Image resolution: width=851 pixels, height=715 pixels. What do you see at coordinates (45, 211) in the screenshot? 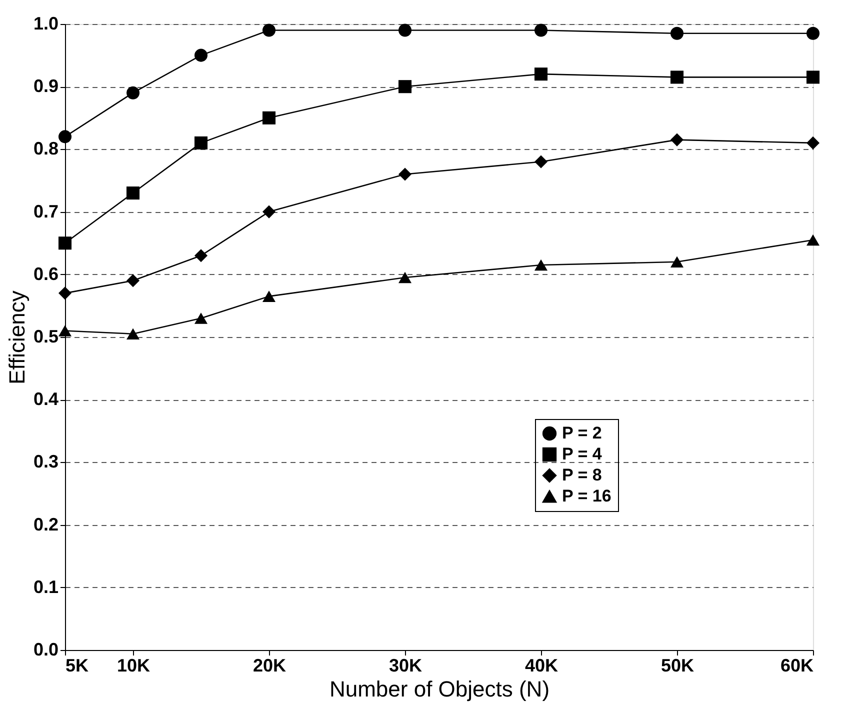
I see `y-tick-label: 0.7` at bounding box center [45, 211].